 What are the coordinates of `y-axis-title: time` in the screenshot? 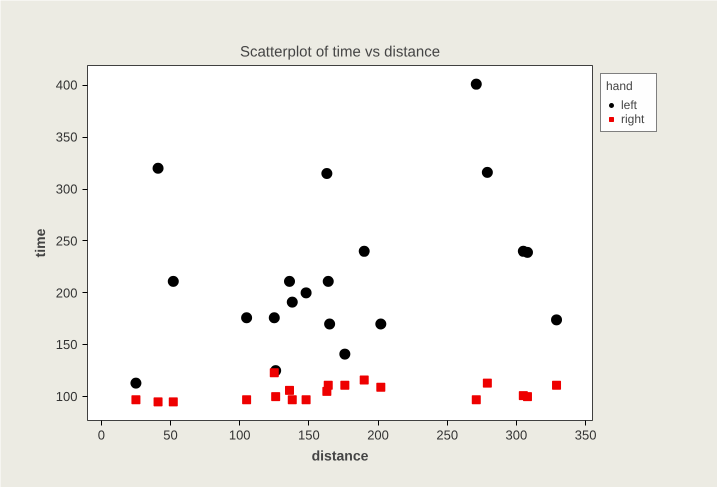 It's located at (40, 243).